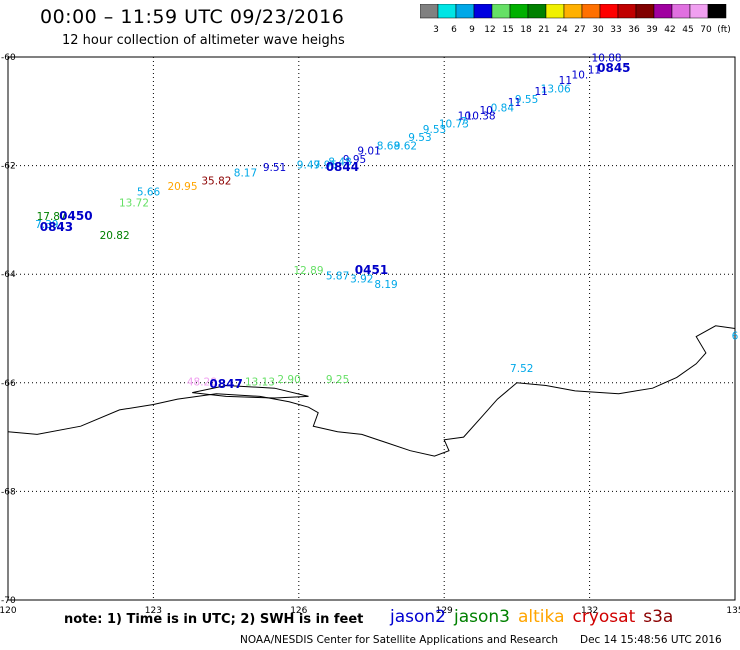  I want to click on colorbar-label: 70, so click(706, 30).